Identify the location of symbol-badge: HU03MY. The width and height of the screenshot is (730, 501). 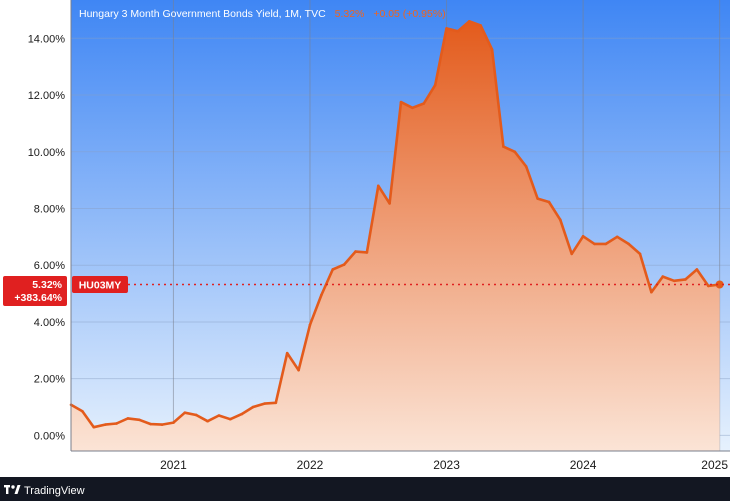
(100, 284).